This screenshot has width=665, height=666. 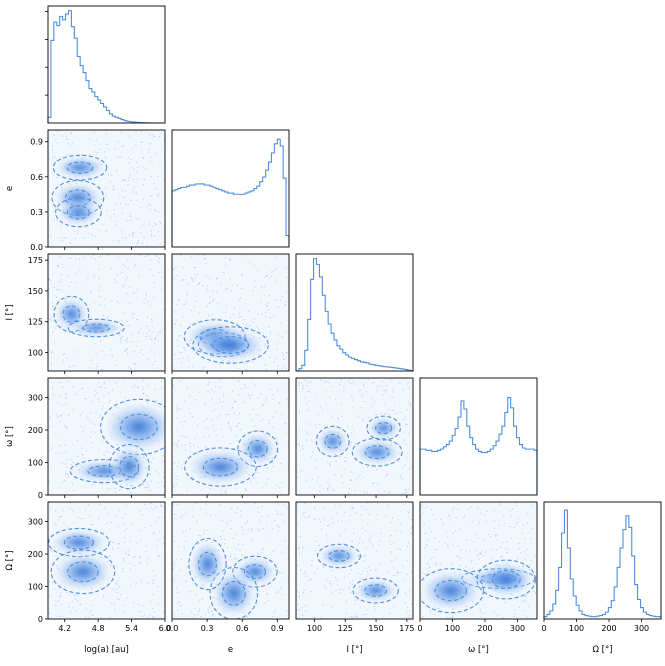 I want to click on panel-omega-vs-omega, so click(x=478, y=436).